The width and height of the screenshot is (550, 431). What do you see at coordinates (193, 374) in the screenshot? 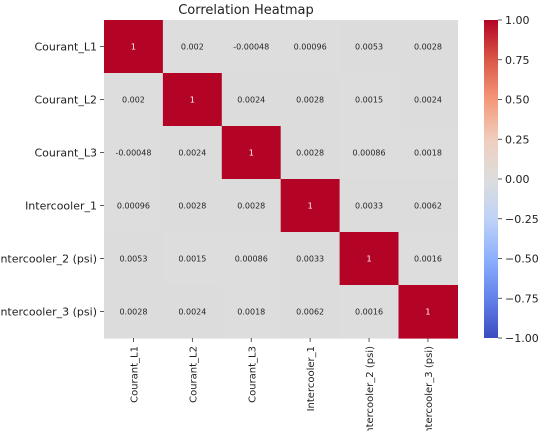
I see `x-tick-label: Courant_L2` at bounding box center [193, 374].